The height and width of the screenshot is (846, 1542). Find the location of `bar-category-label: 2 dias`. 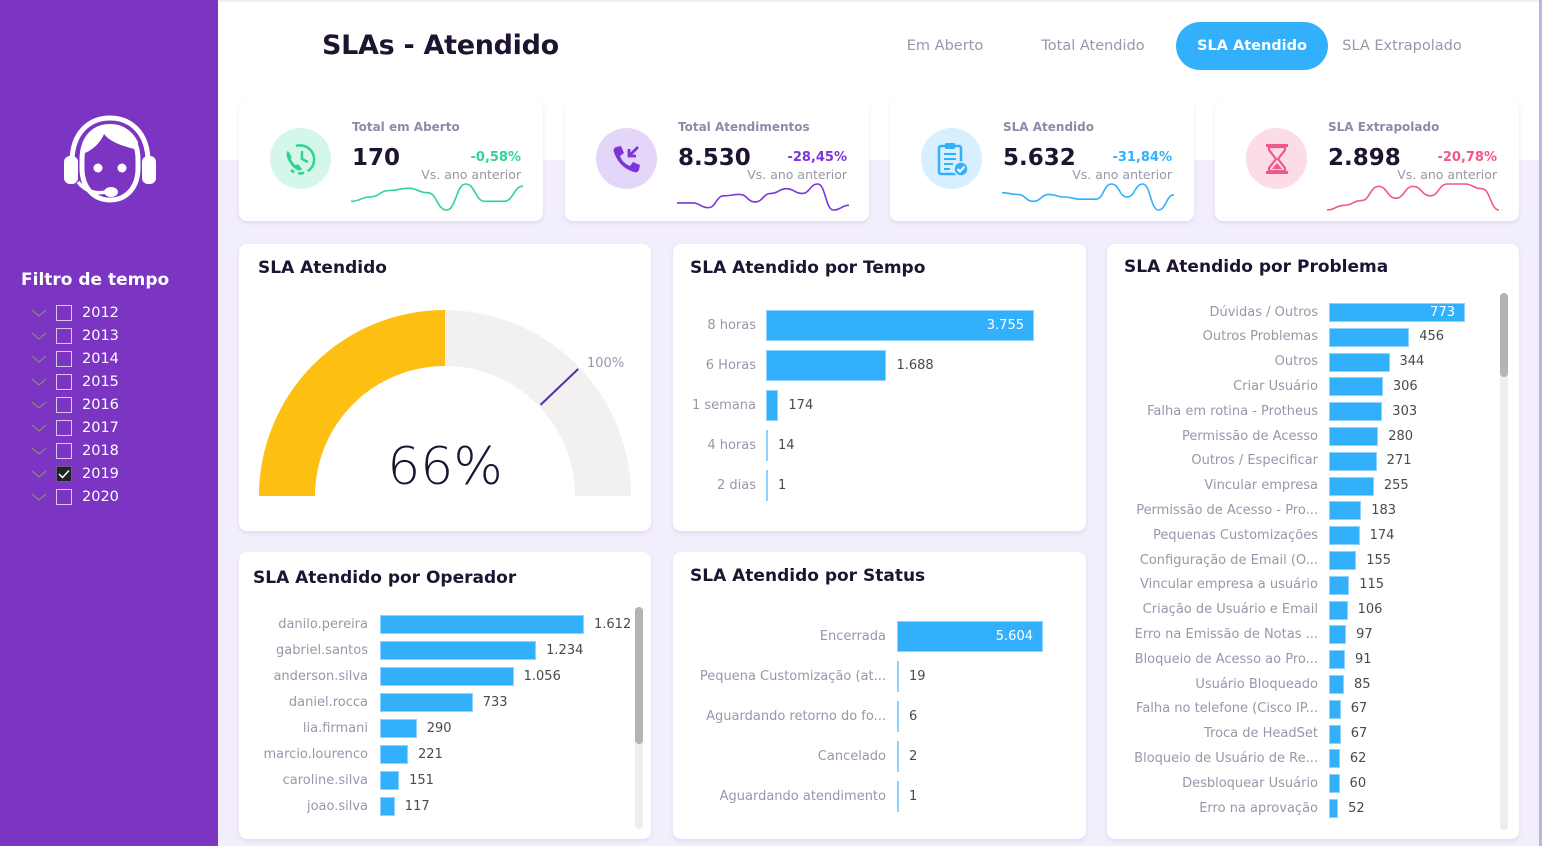

bar-category-label: 2 dias is located at coordinates (736, 485).